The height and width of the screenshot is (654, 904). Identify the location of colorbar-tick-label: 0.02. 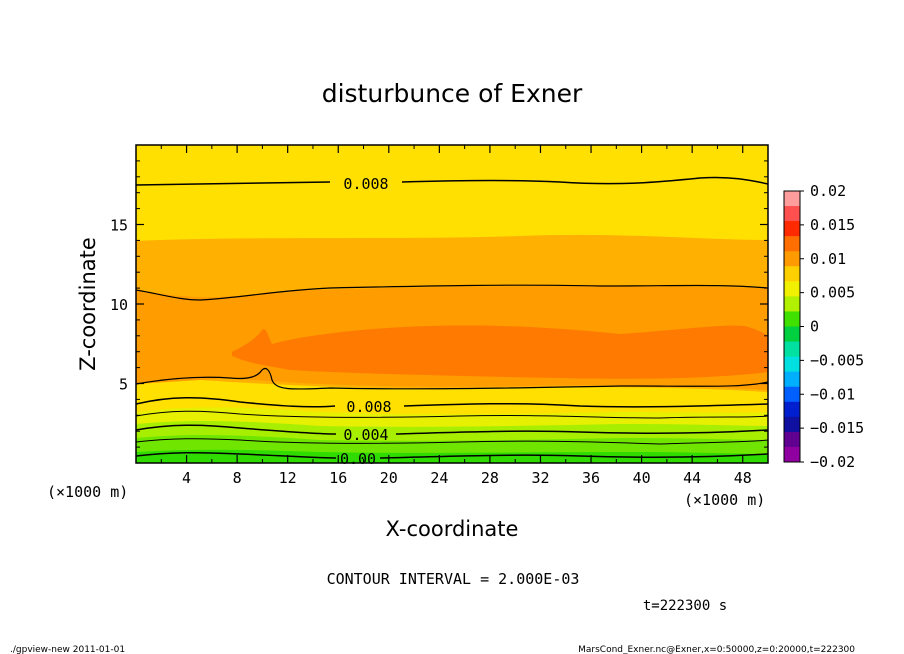
(828, 191).